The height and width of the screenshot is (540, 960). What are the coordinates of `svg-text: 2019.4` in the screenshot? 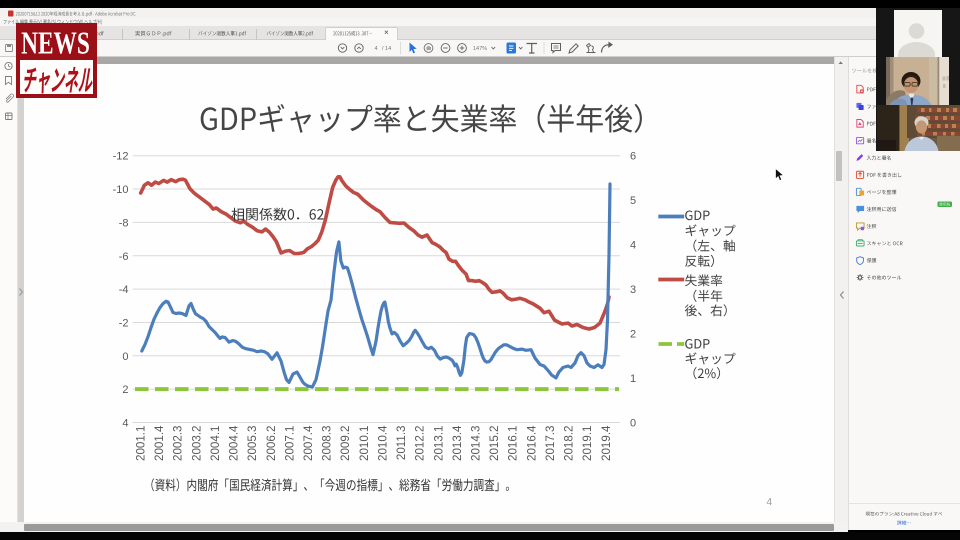 It's located at (606, 443).